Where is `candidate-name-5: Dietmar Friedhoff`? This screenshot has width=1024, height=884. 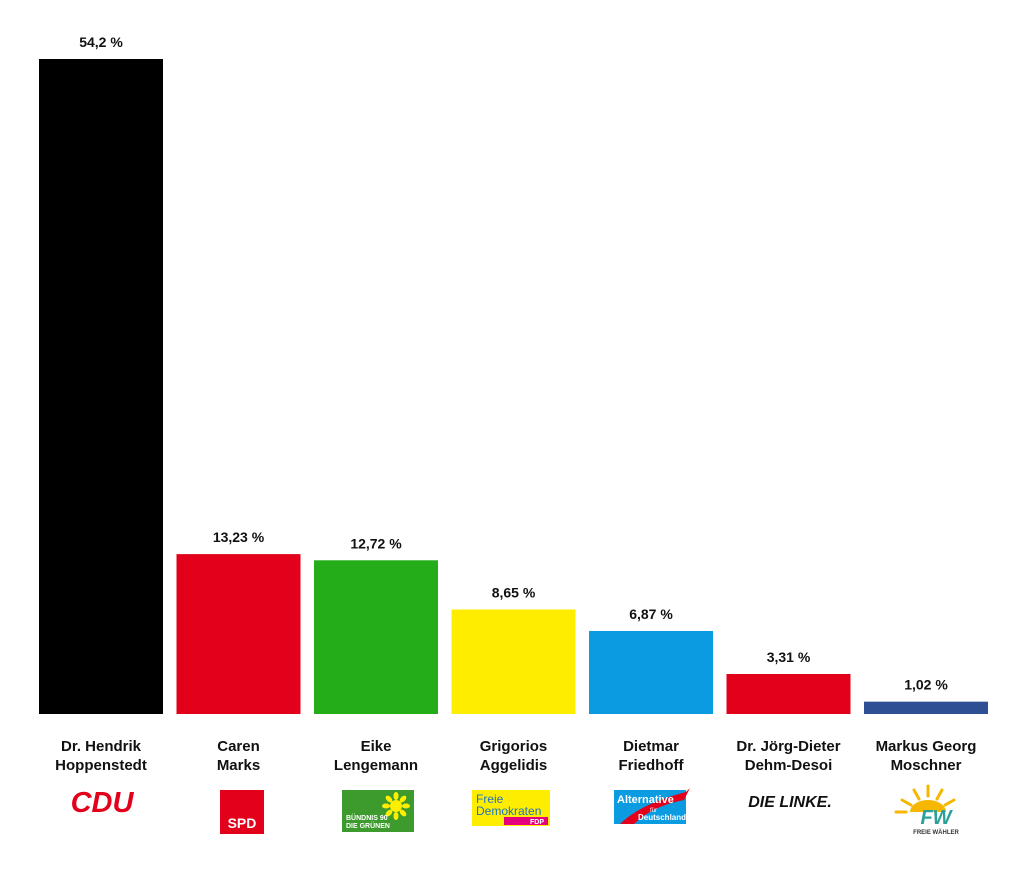 candidate-name-5: Dietmar Friedhoff is located at coordinates (651, 756).